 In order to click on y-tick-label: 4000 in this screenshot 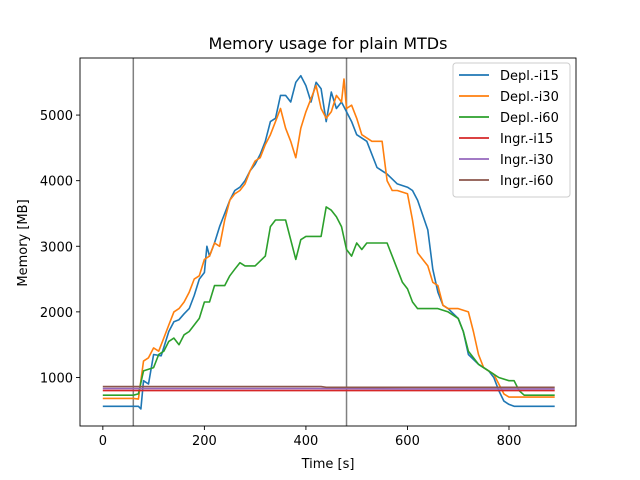, I will do `click(56, 182)`.